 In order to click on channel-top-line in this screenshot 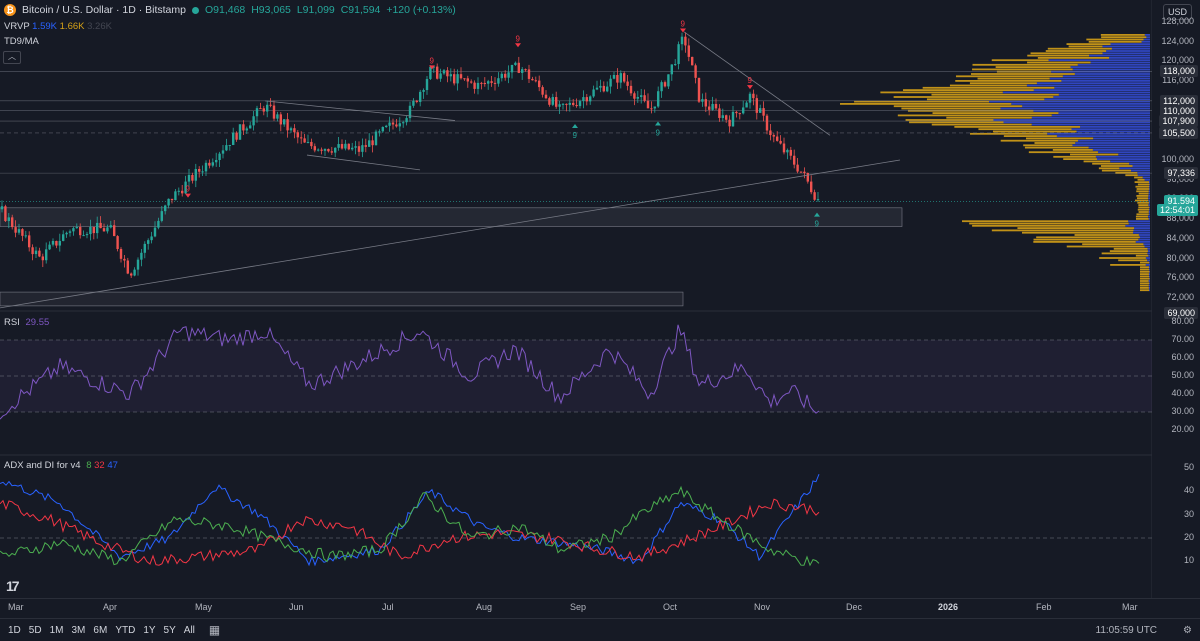, I will do `click(360, 110)`.